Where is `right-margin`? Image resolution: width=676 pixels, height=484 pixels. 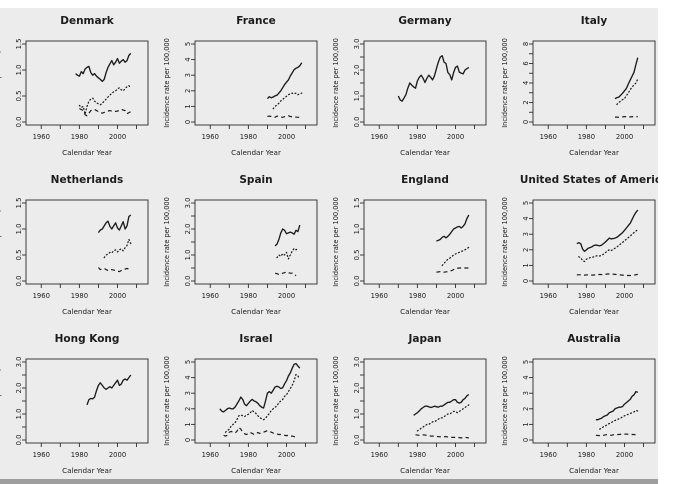 right-margin is located at coordinates (667, 242).